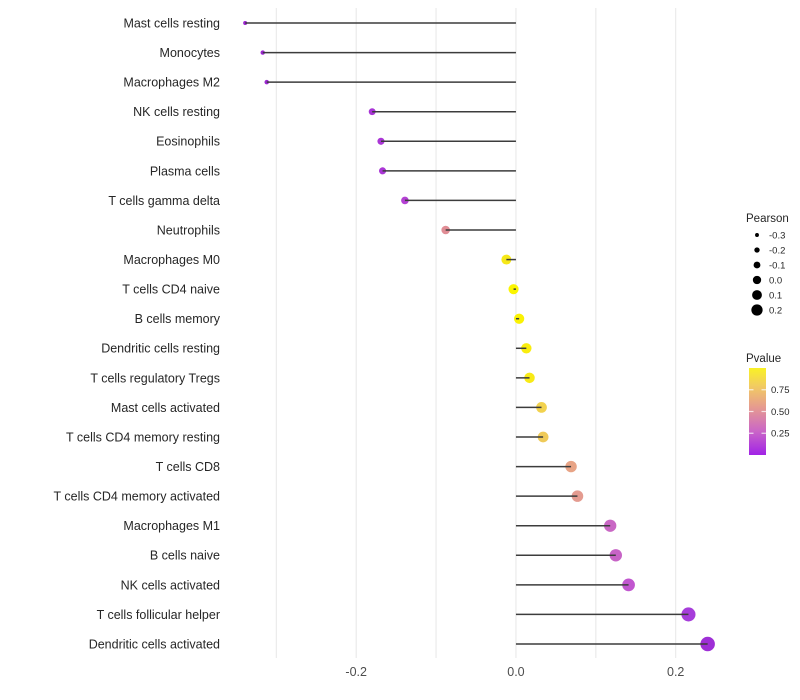 The width and height of the screenshot is (800, 700). Describe the element at coordinates (160, 349) in the screenshot. I see `category-label: Dendritic cells resting` at that location.